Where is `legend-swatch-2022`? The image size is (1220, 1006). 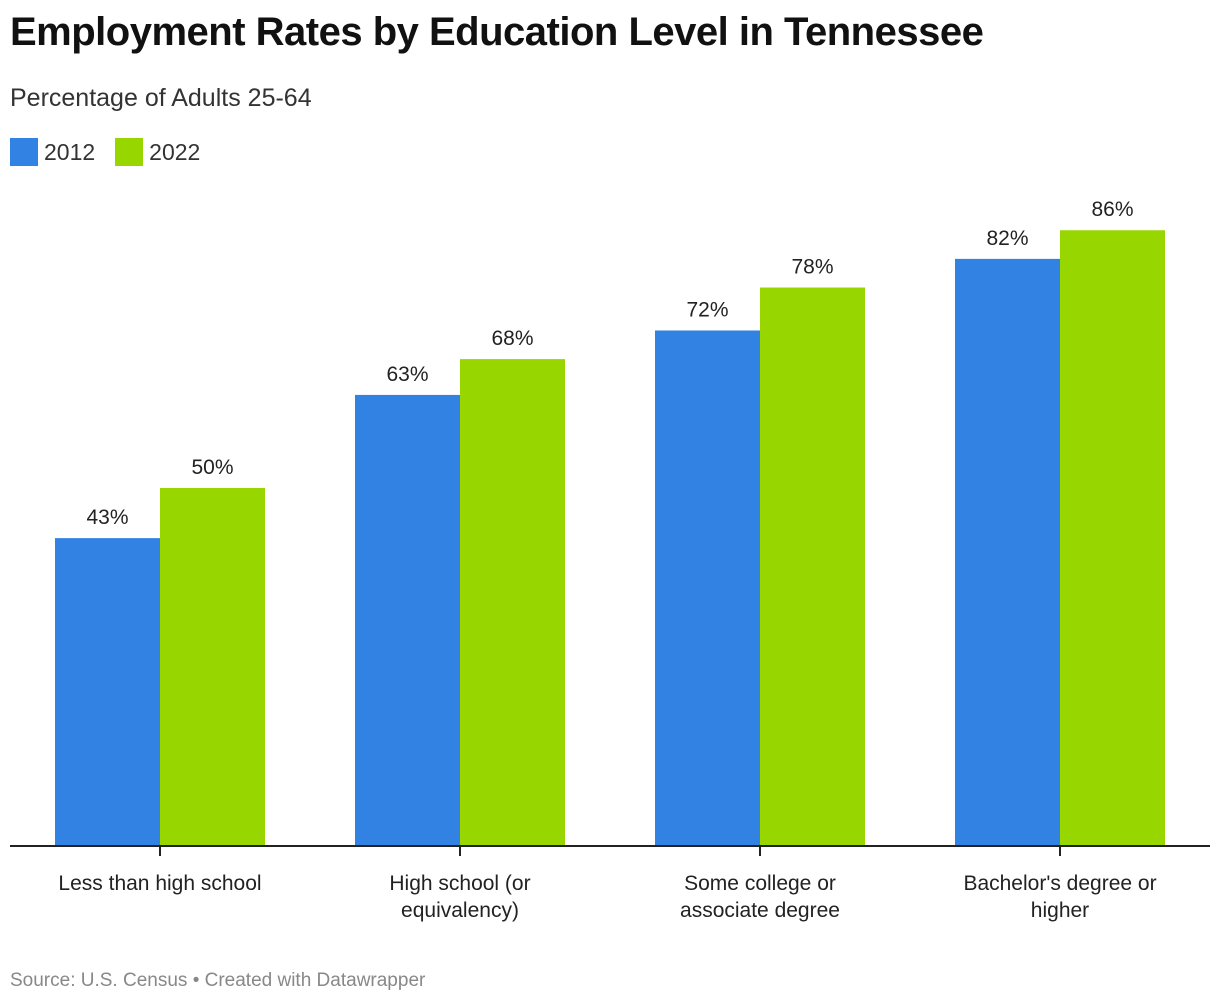
legend-swatch-2022 is located at coordinates (129, 152).